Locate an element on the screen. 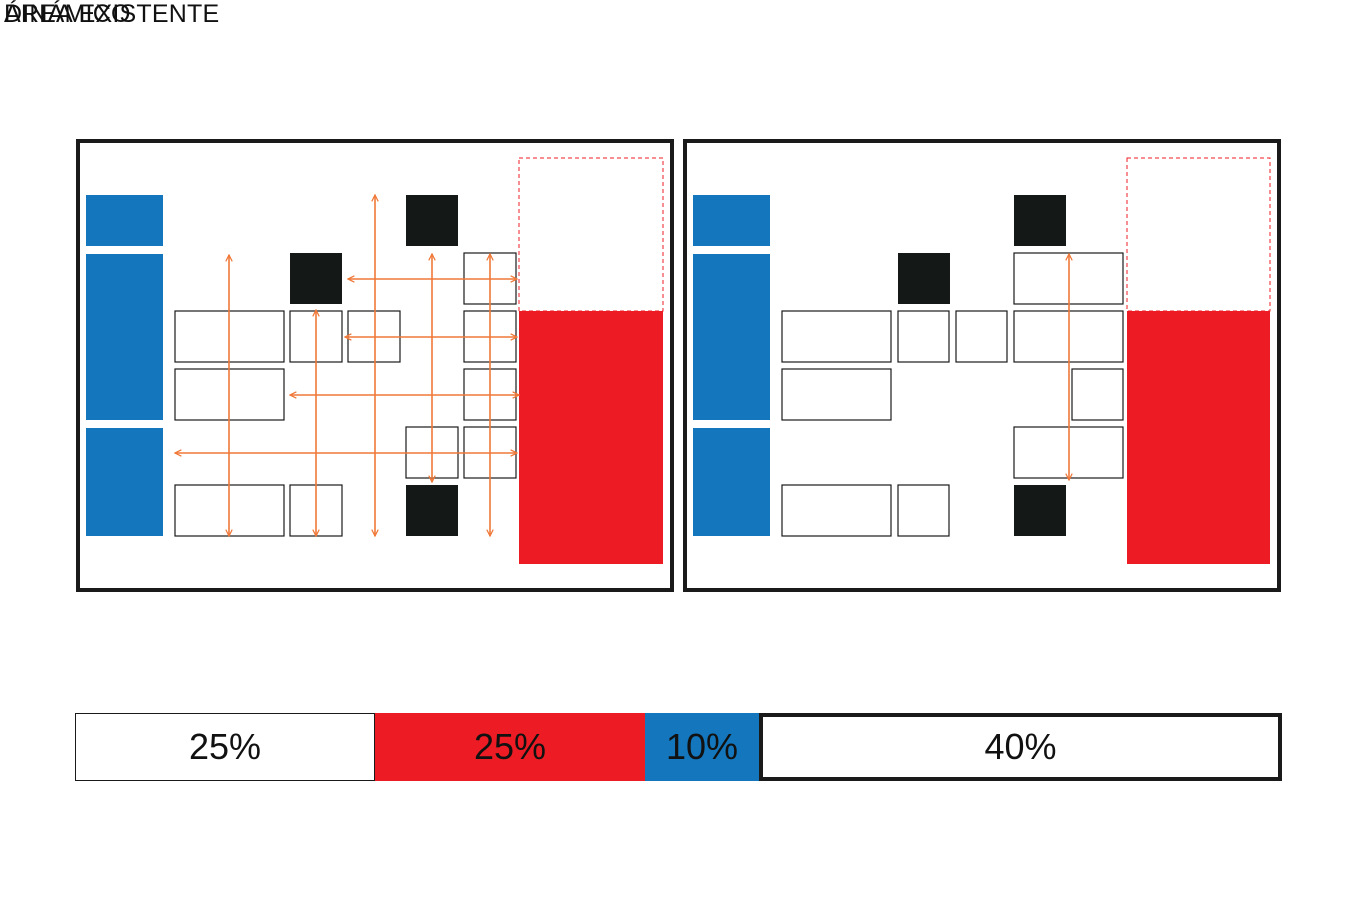 The height and width of the screenshot is (906, 1354). area-bar-label: 40% is located at coordinates (1020, 746).